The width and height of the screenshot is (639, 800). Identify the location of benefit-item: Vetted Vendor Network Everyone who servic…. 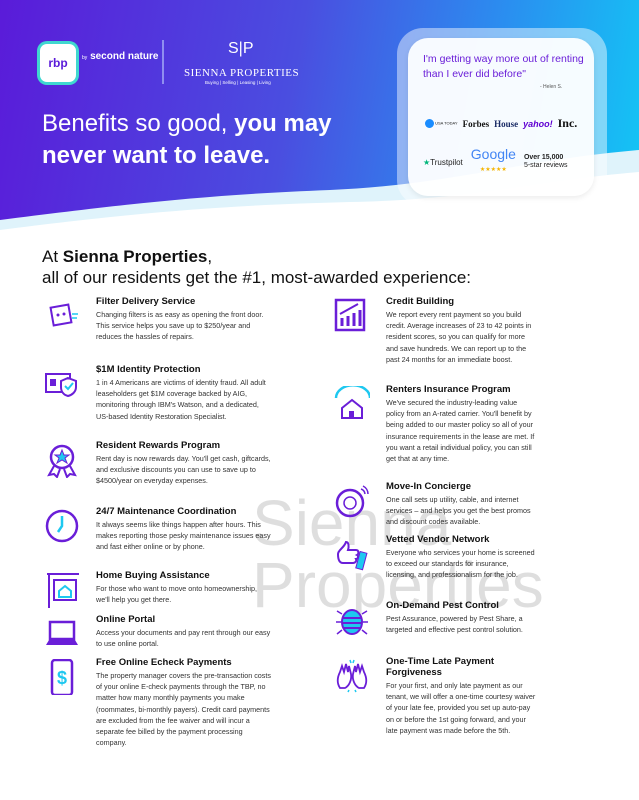
(461, 557).